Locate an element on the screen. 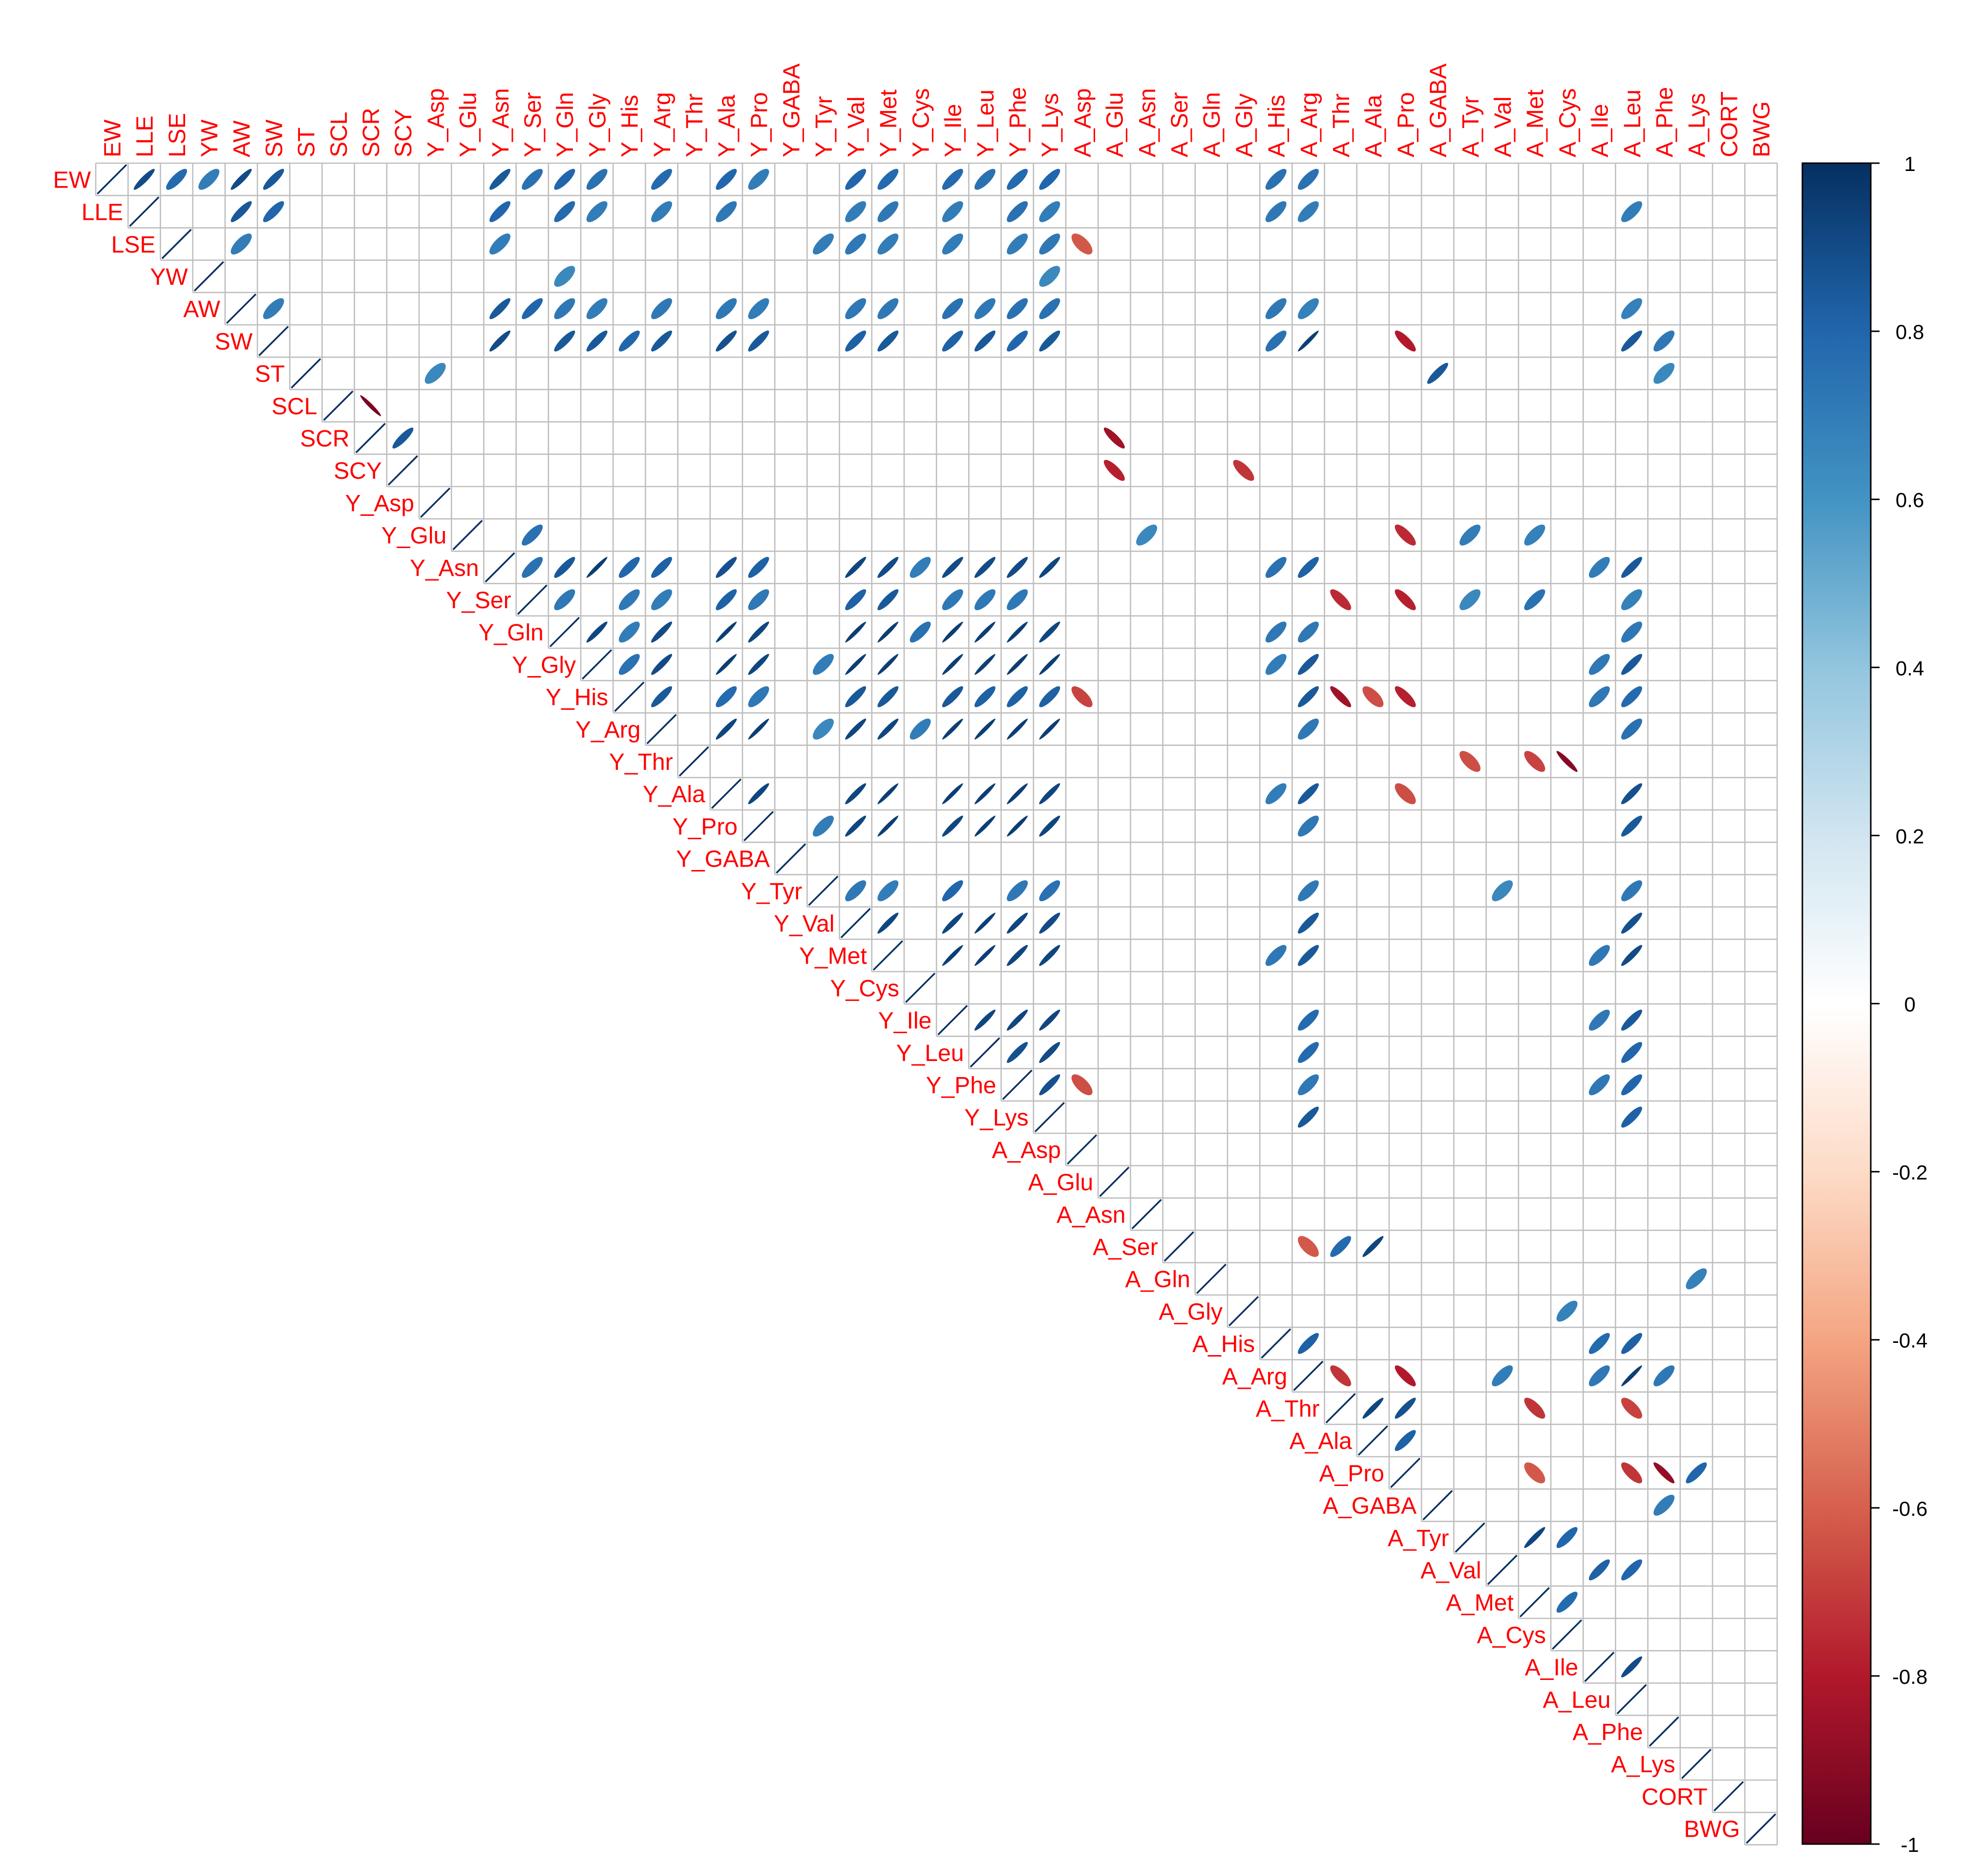 The height and width of the screenshot is (1868, 1988). ellipse-a-met-a-cys is located at coordinates (1567, 1602).